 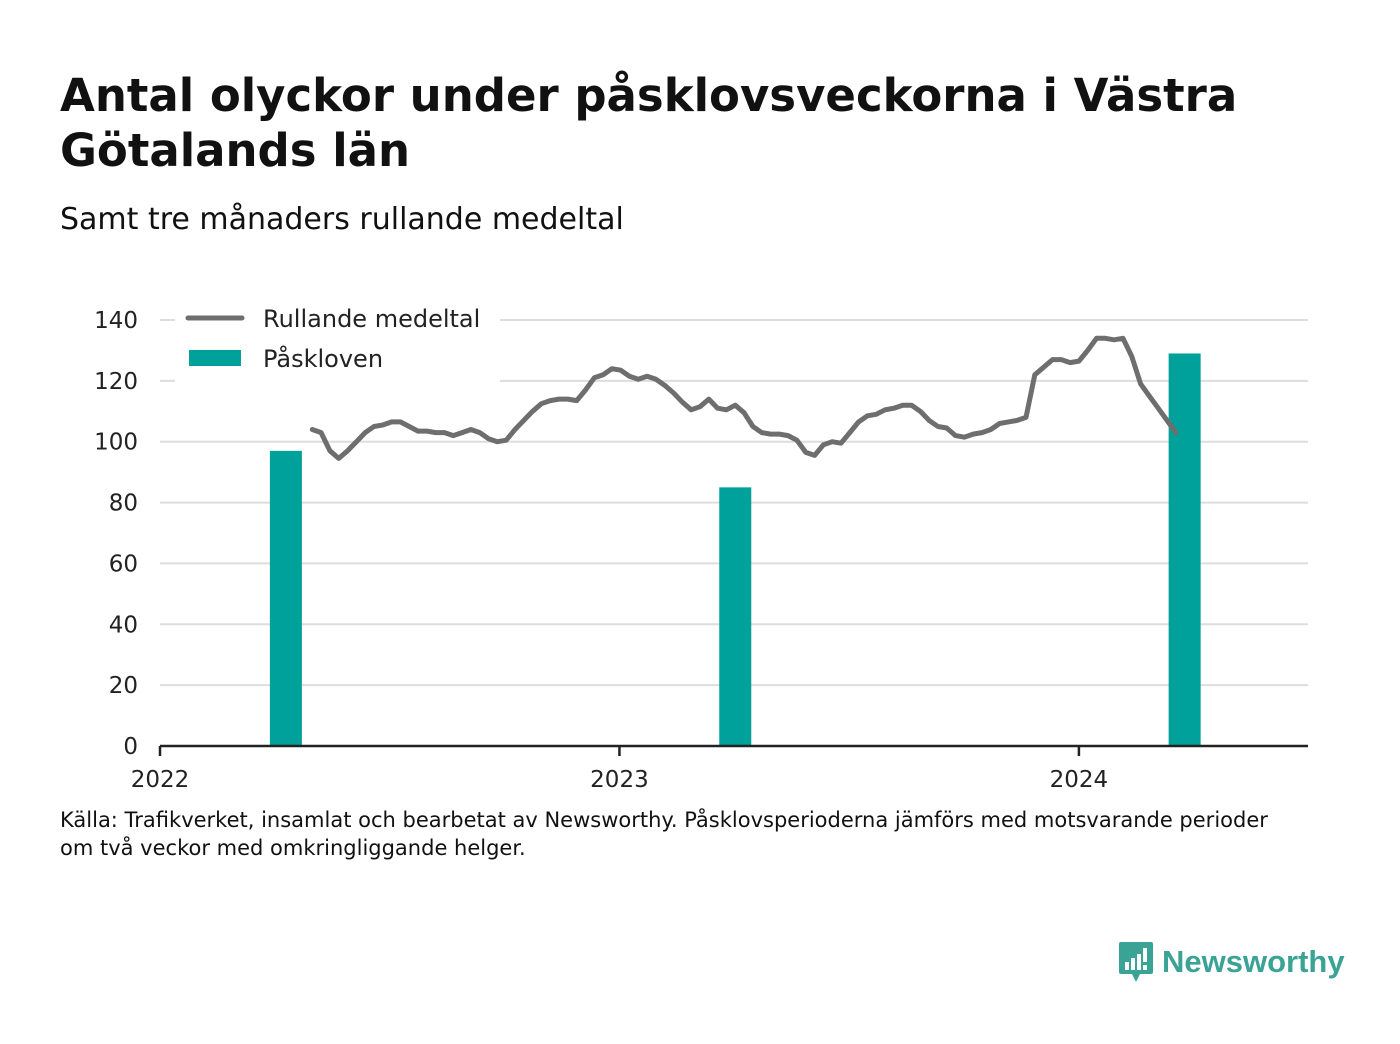 I want to click on legend-background, so click(x=337, y=340).